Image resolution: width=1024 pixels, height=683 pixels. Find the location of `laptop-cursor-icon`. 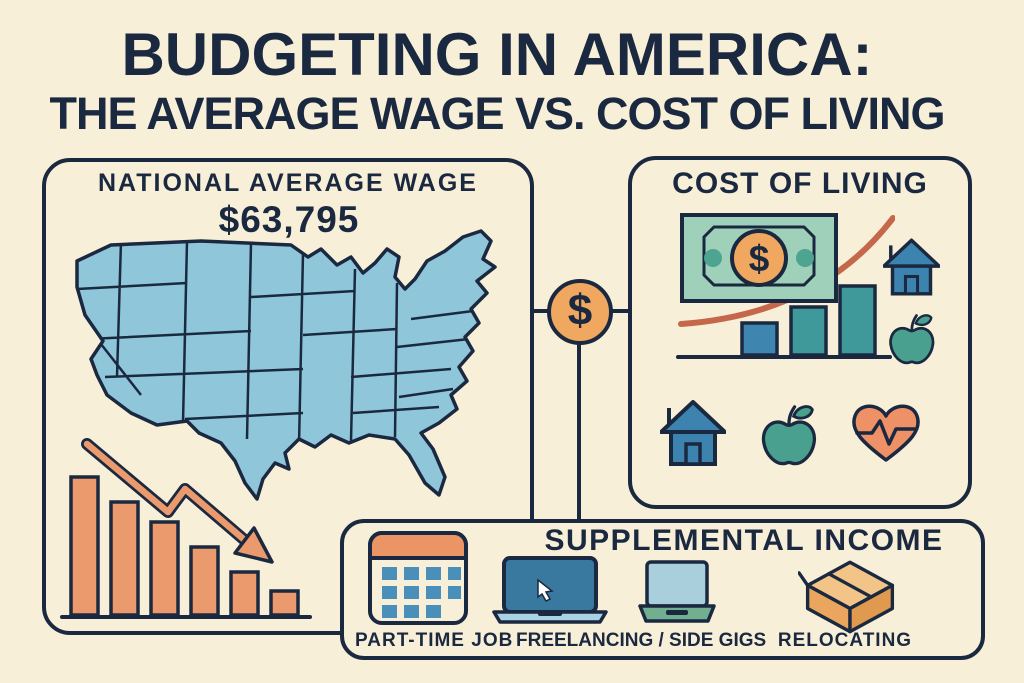

laptop-cursor-icon is located at coordinates (550, 590).